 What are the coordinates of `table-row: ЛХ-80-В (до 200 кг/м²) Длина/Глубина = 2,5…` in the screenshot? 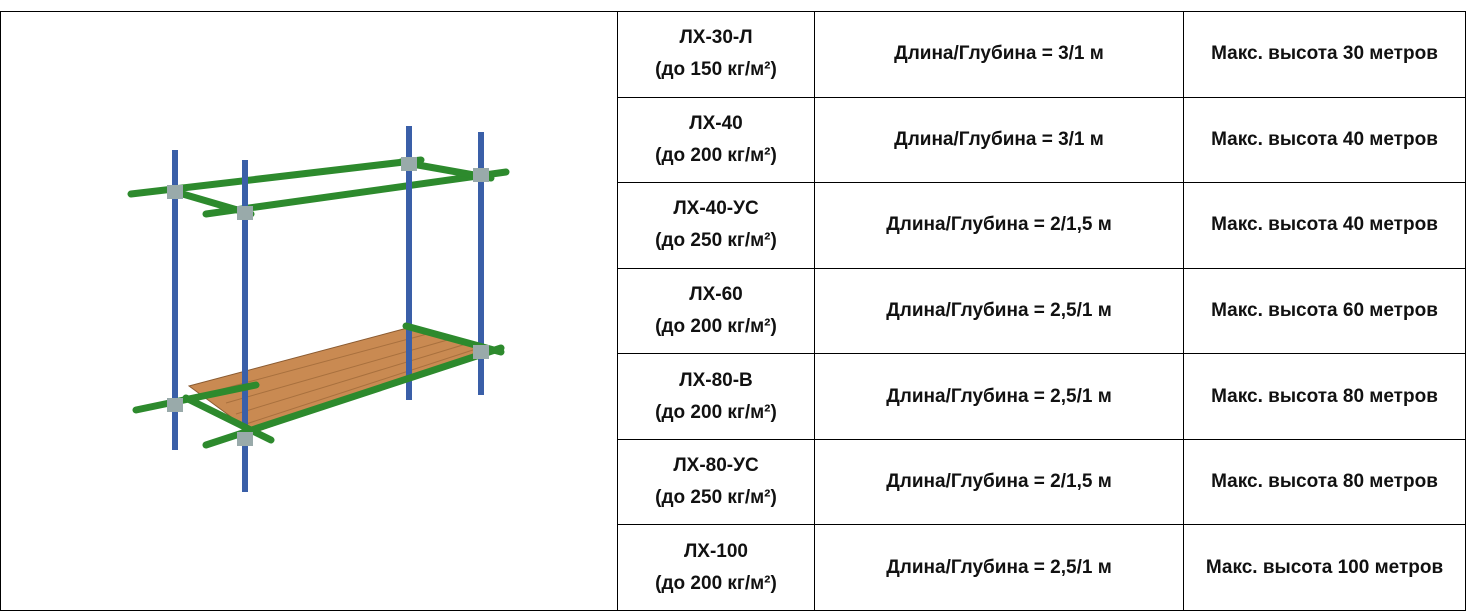 It's located at (733, 396).